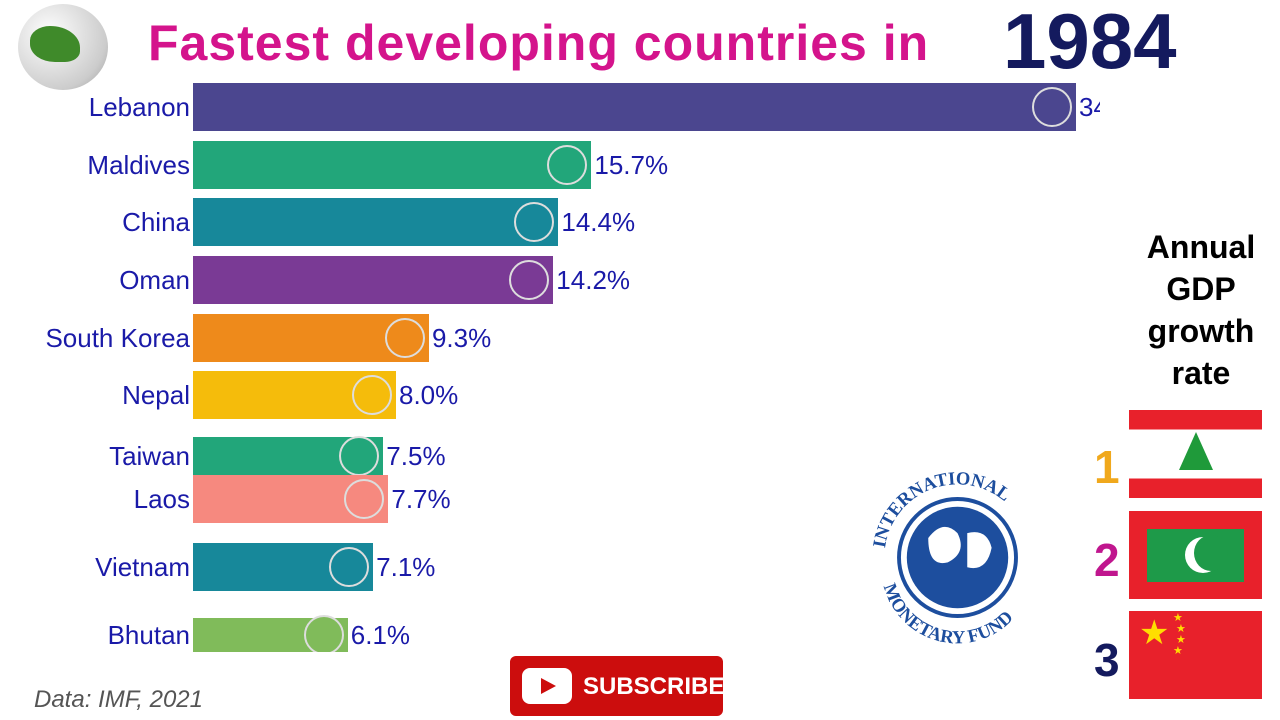 The image size is (1280, 720). What do you see at coordinates (550, 499) in the screenshot?
I see `bar-row: Laos 7.7%` at bounding box center [550, 499].